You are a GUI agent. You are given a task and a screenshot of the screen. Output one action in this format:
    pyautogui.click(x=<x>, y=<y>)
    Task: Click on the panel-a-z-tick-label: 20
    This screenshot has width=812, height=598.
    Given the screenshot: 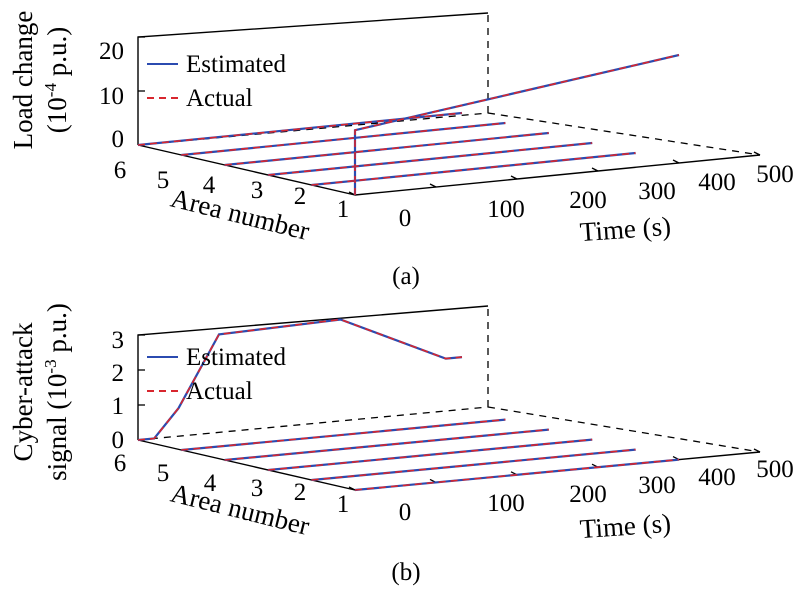 What is the action you would take?
    pyautogui.click(x=111, y=51)
    